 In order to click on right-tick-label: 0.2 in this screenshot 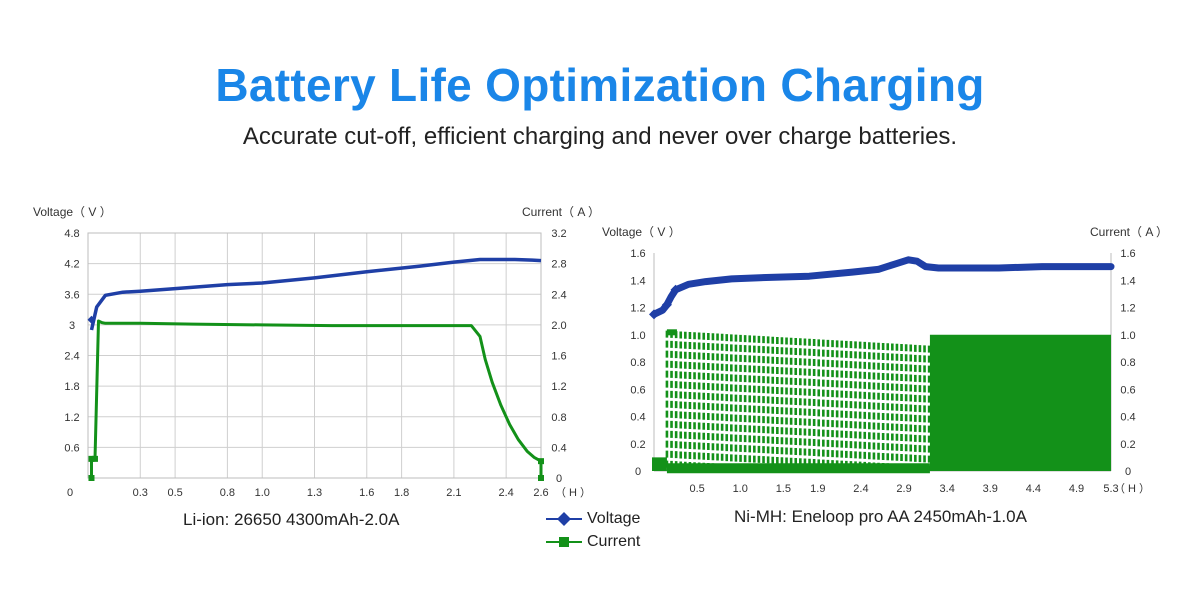, I will do `click(1127, 445)`.